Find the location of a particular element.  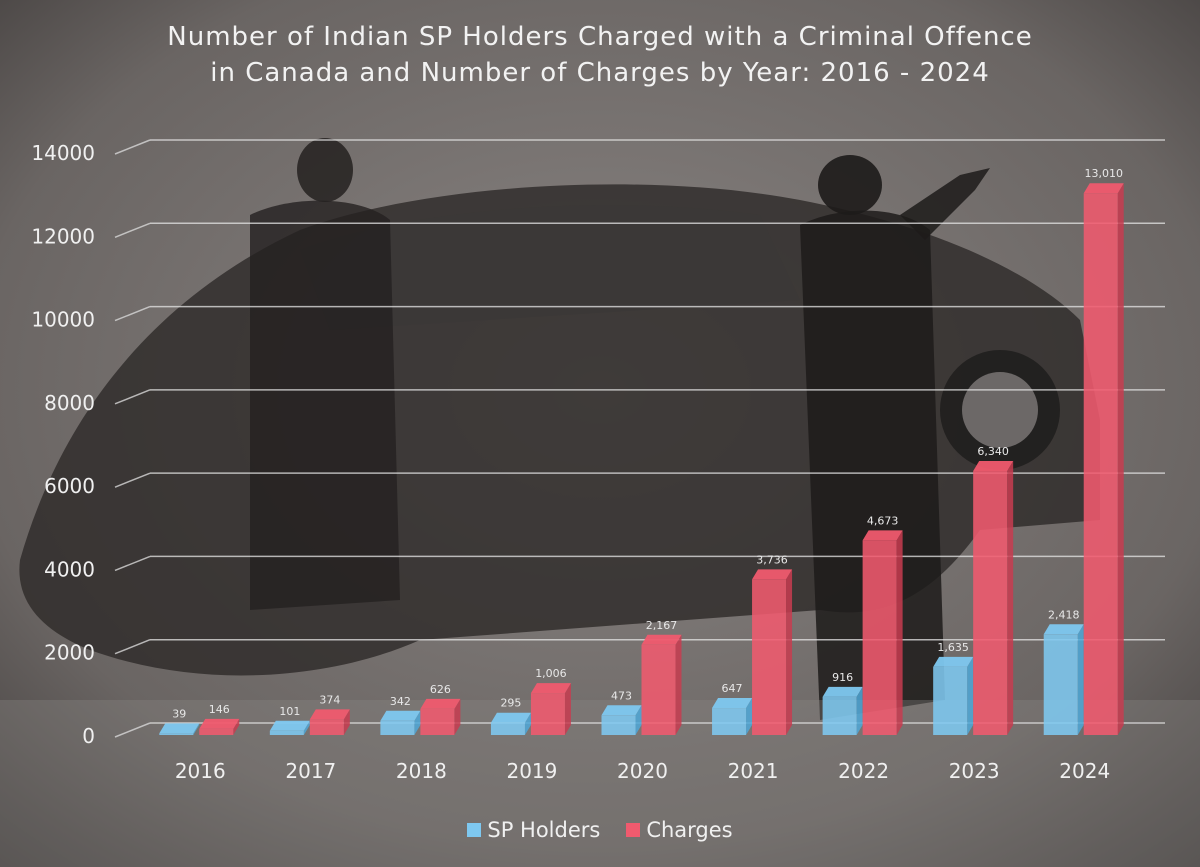

legend-item-charges: Charges is located at coordinates (679, 830).